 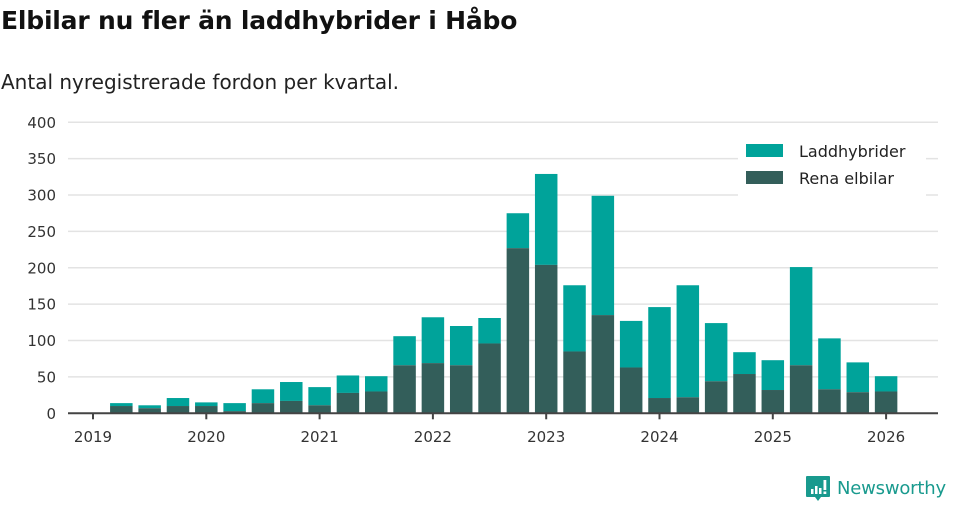 I want to click on brand-logo: Newsworthy, so click(x=875, y=488).